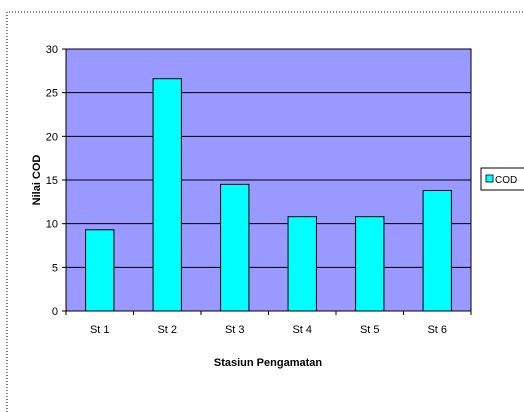 This screenshot has width=524, height=412. I want to click on y-tick-label-30: 30, so click(52, 50).